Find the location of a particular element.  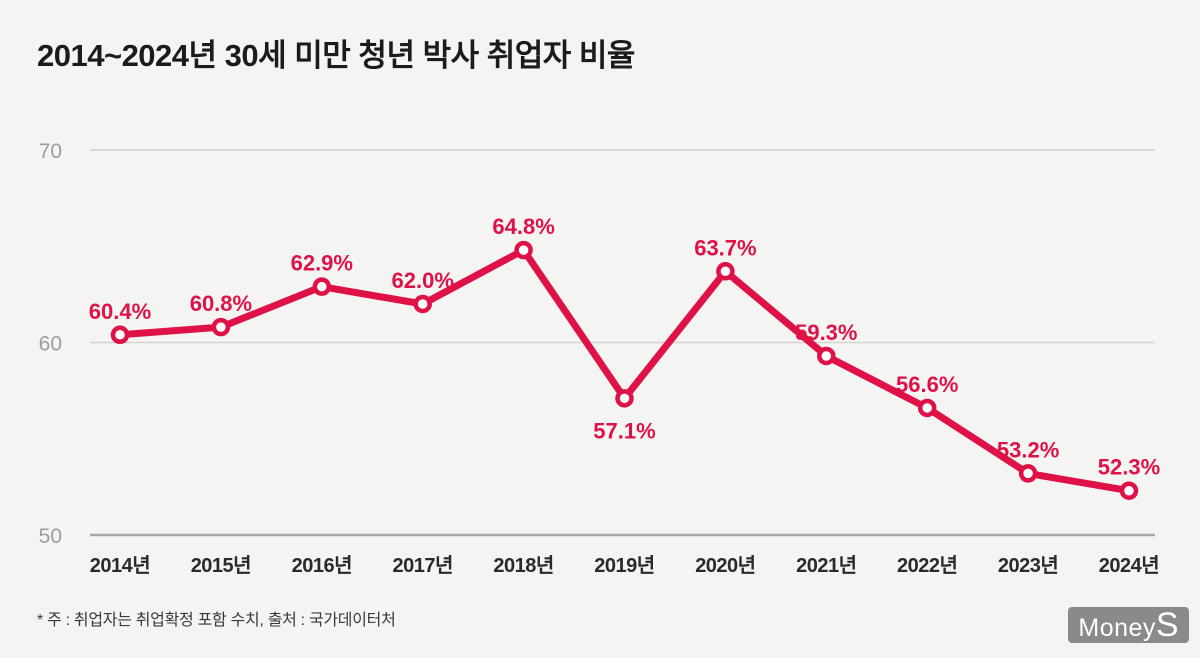

data-label-2023년: 53.2% is located at coordinates (1028, 449).